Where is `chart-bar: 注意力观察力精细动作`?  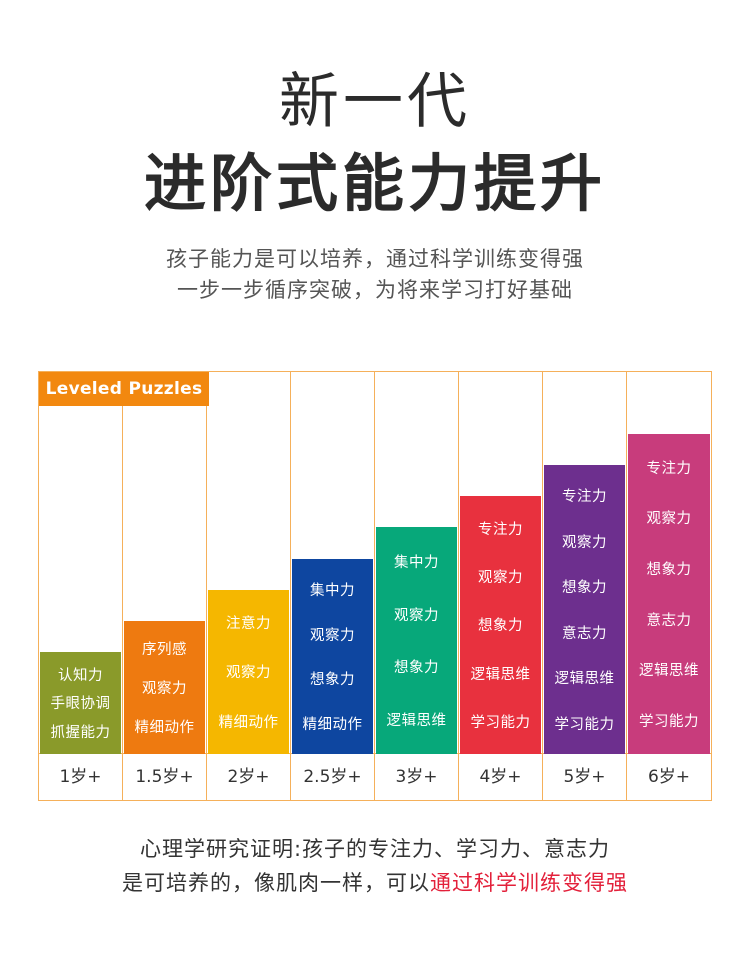
chart-bar: 注意力观察力精细动作 is located at coordinates (248, 672).